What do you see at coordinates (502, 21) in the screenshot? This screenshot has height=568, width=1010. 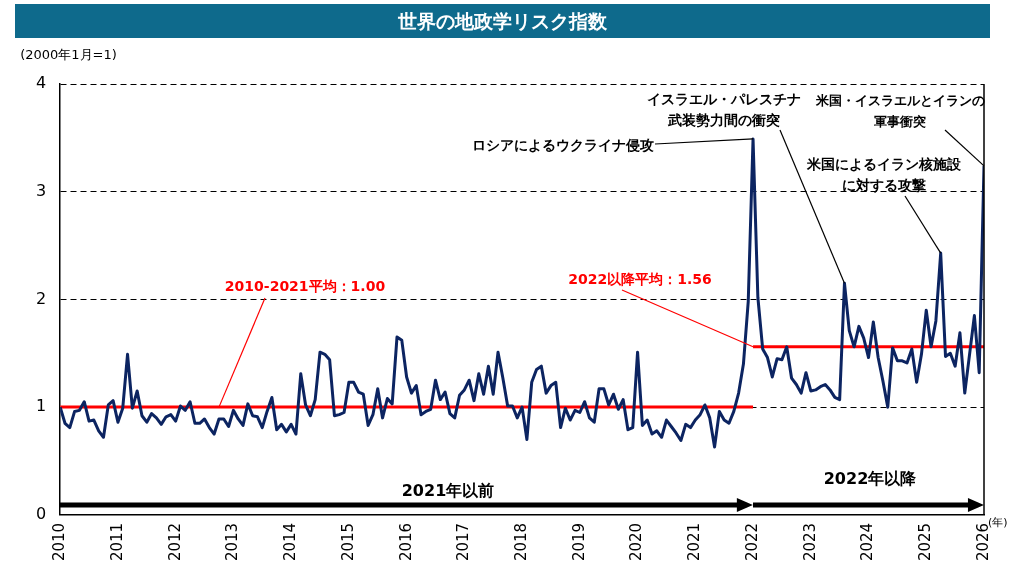 I see `chart-title: 世界の地政学リスク指数` at bounding box center [502, 21].